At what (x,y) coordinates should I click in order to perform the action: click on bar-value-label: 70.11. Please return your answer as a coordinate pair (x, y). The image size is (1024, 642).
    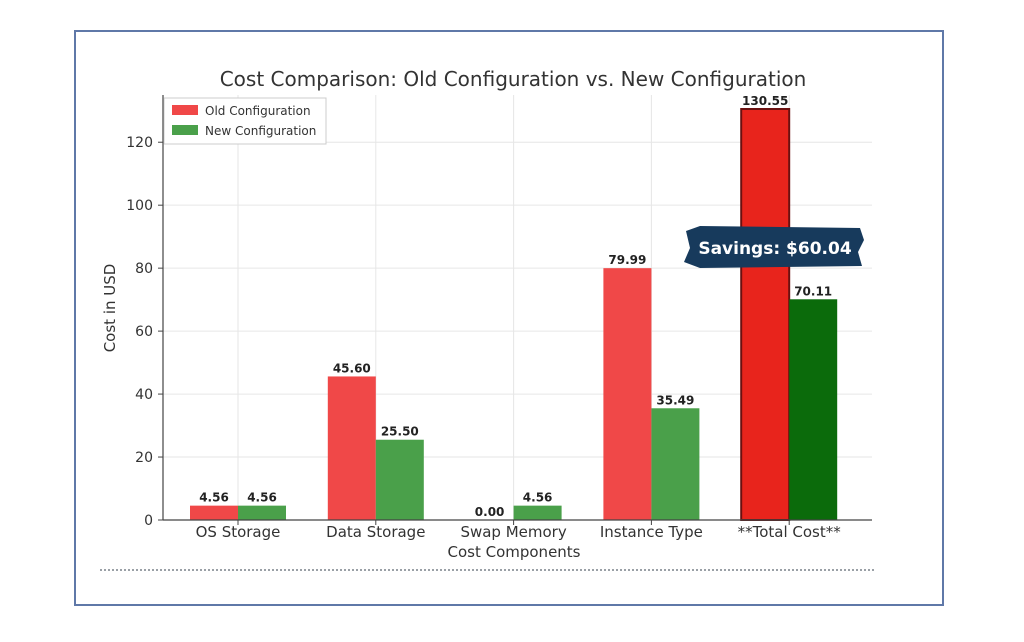
    Looking at the image, I should click on (813, 291).